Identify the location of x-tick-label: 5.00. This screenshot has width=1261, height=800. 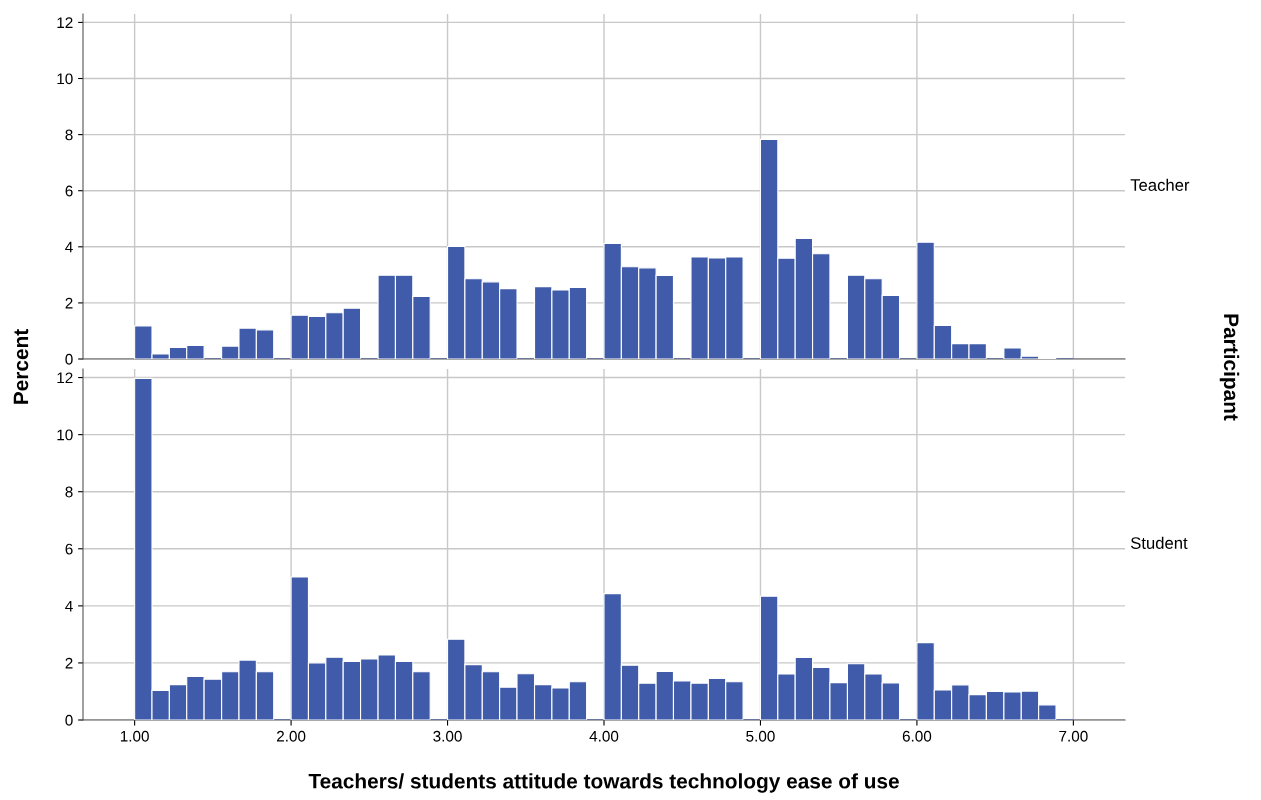
(760, 736).